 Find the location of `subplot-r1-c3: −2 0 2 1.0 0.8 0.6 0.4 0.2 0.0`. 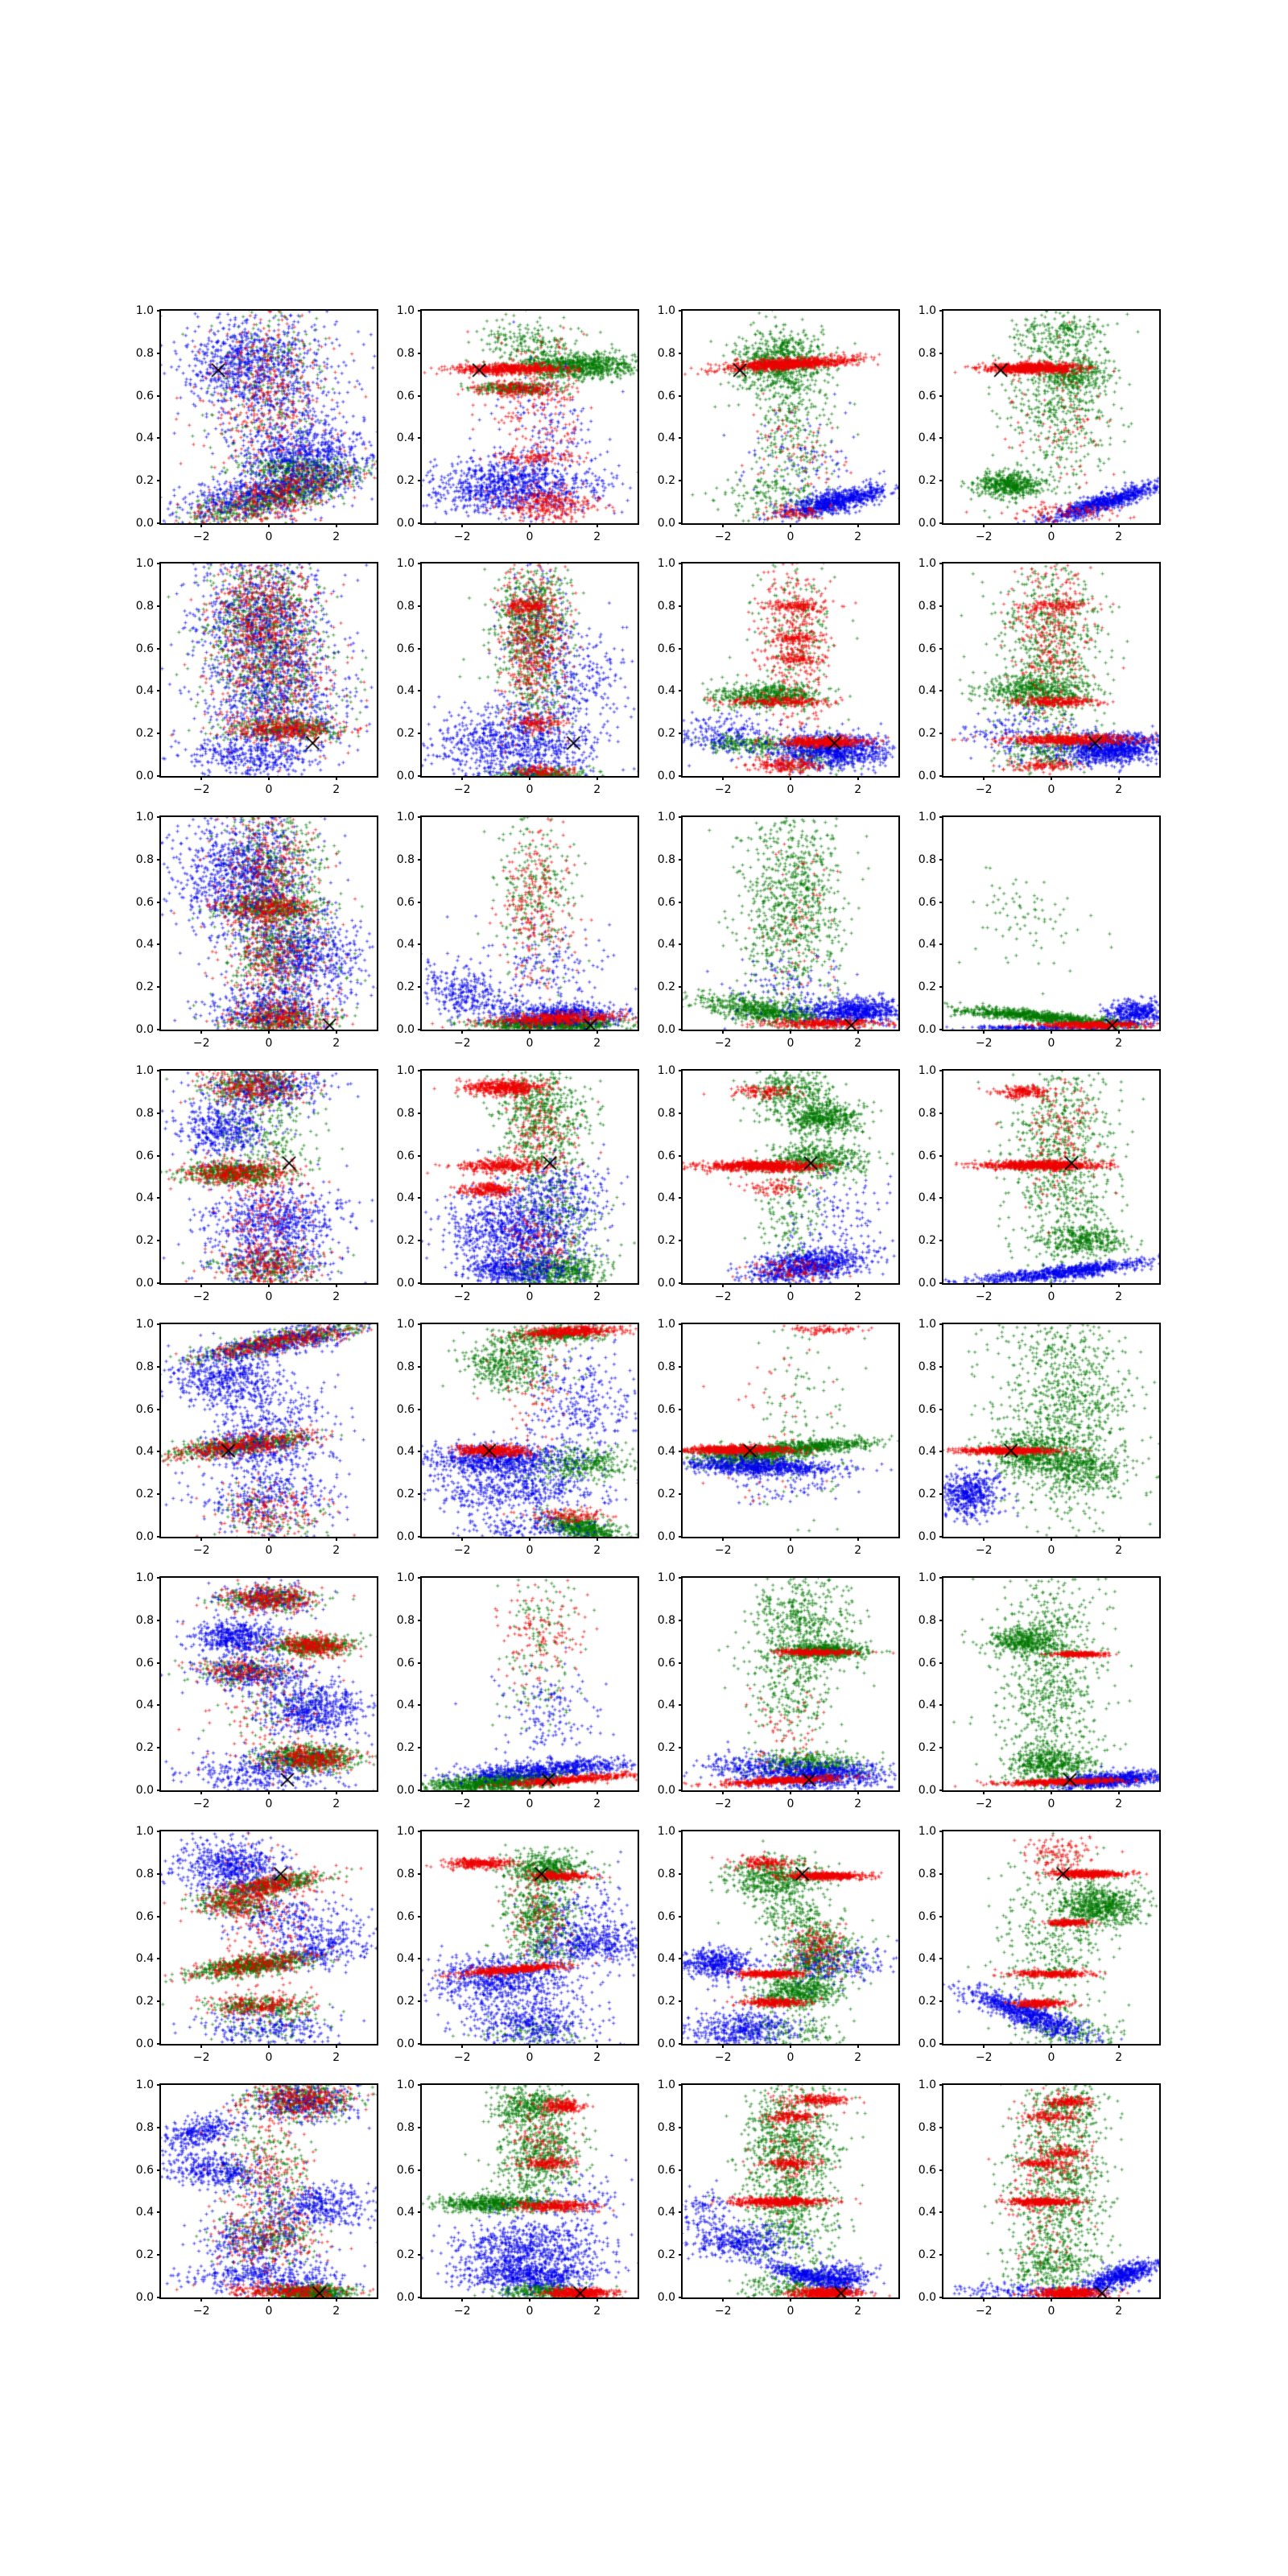

subplot-r1-c3: −2 0 2 1.0 0.8 0.6 0.4 0.2 0.0 is located at coordinates (1040, 676).